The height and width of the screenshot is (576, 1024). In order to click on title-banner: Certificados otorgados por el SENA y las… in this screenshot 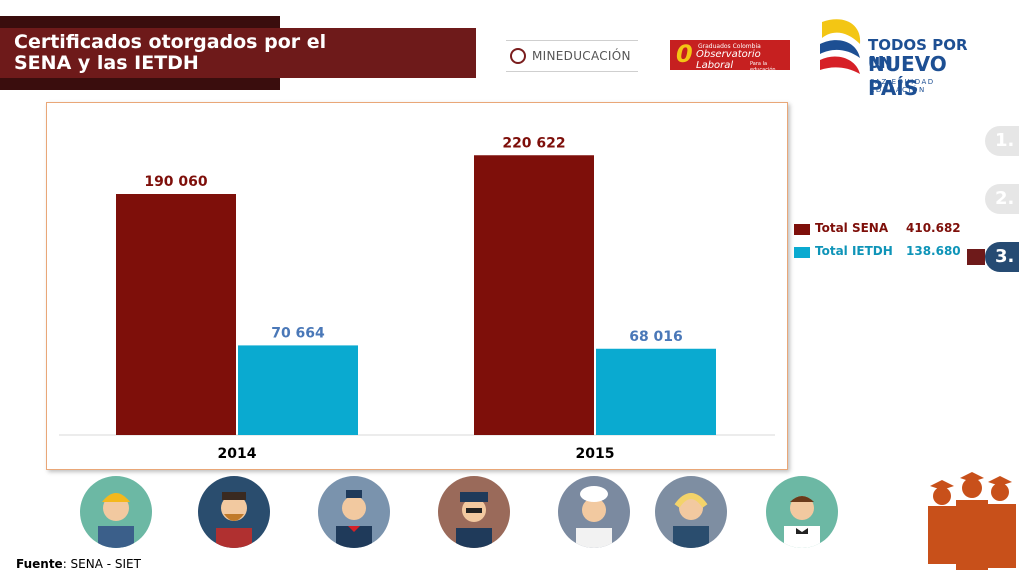, I will do `click(238, 53)`.